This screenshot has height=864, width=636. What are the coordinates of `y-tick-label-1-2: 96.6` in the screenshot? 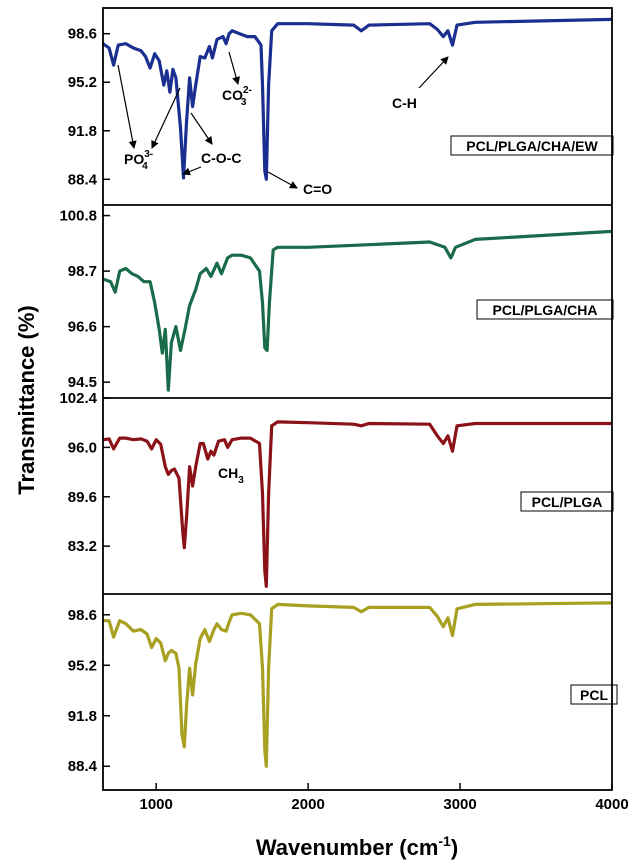 It's located at (82, 327).